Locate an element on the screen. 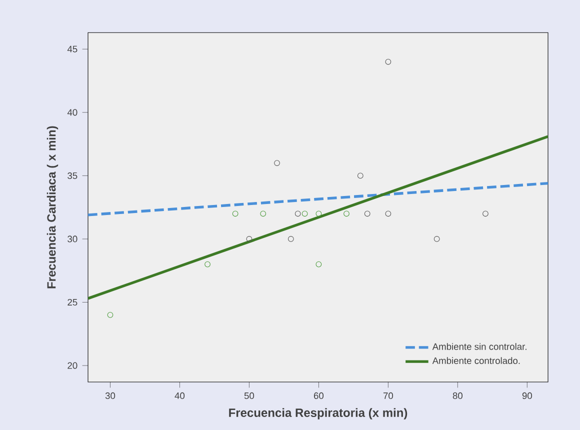 Image resolution: width=580 pixels, height=430 pixels. x-tick-label: 80 is located at coordinates (457, 395).